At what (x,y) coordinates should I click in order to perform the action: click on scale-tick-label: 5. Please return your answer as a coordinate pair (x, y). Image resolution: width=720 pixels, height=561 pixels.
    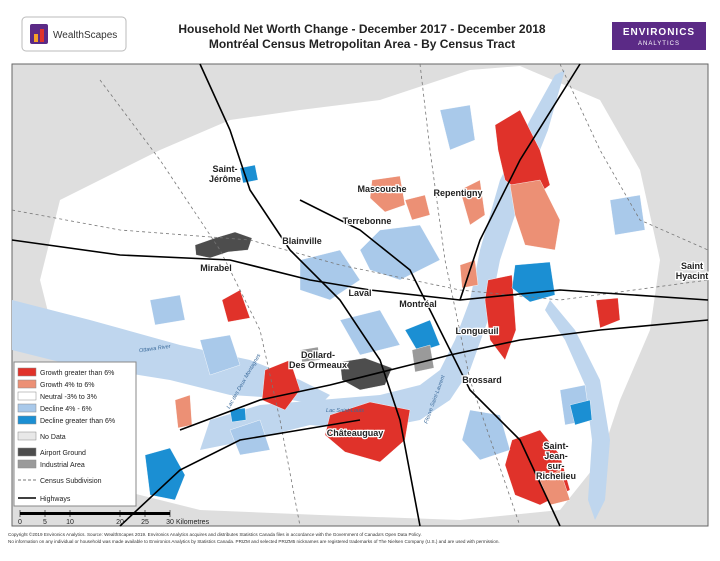
    Looking at the image, I should click on (45, 522).